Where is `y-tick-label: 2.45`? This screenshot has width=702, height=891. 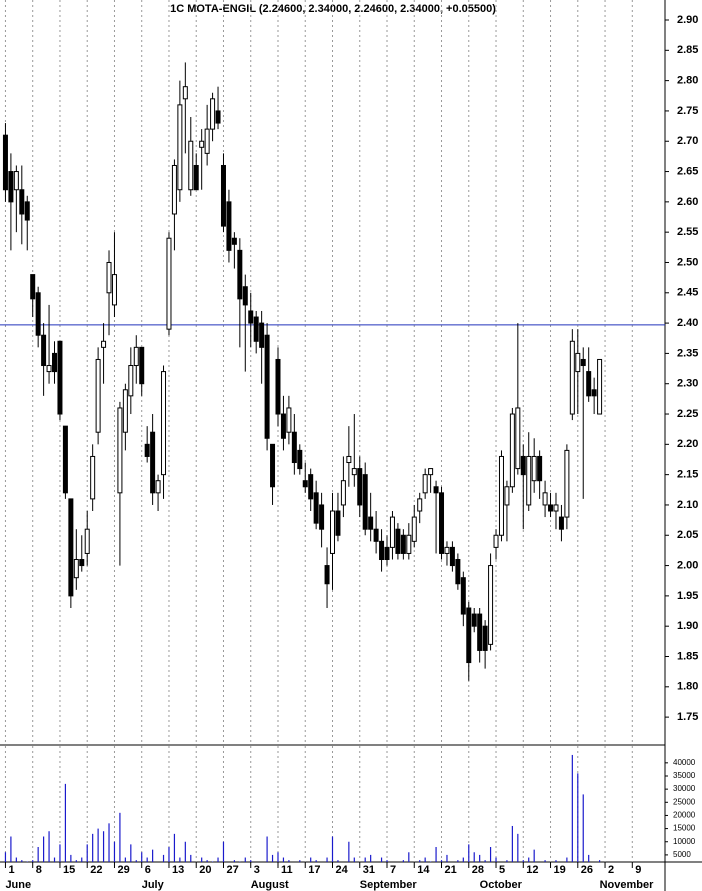
y-tick-label: 2.45 is located at coordinates (687, 293).